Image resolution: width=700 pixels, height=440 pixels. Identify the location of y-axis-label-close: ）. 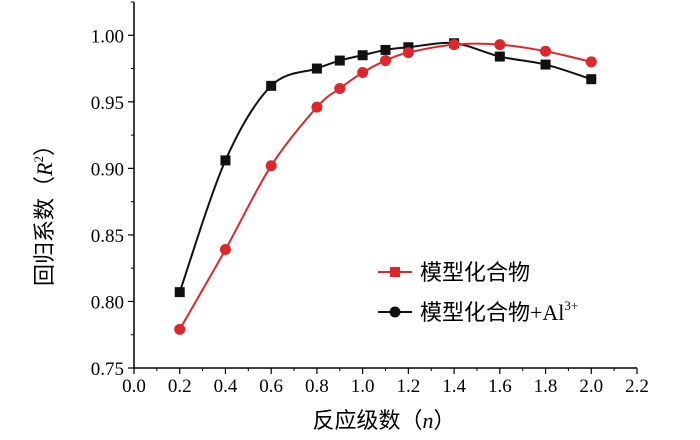
(44, 145).